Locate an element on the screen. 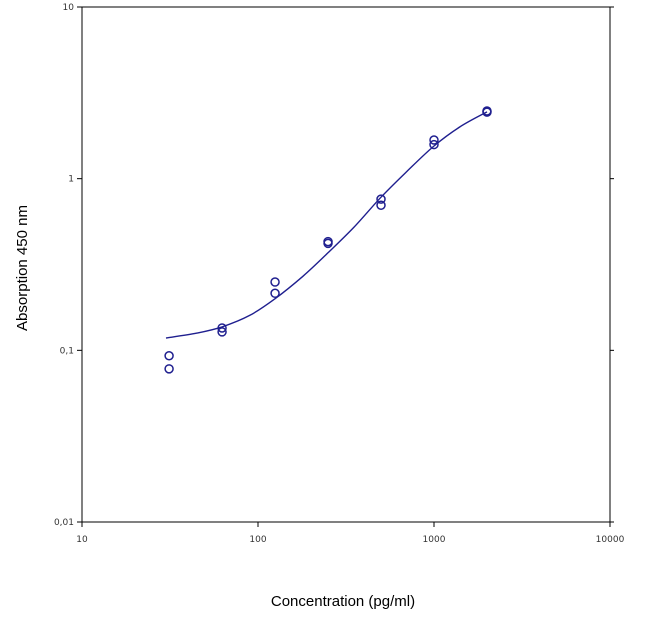 This screenshot has height=618, width=650. x-tick-label: 100 is located at coordinates (257, 540).